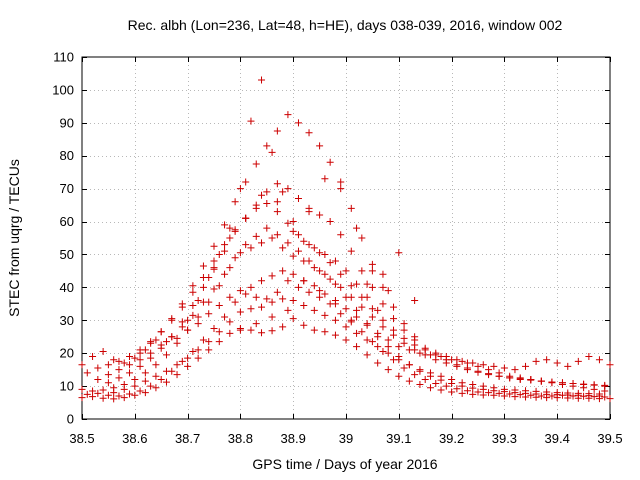  I want to click on y-tick-label: 110, so click(63, 57).